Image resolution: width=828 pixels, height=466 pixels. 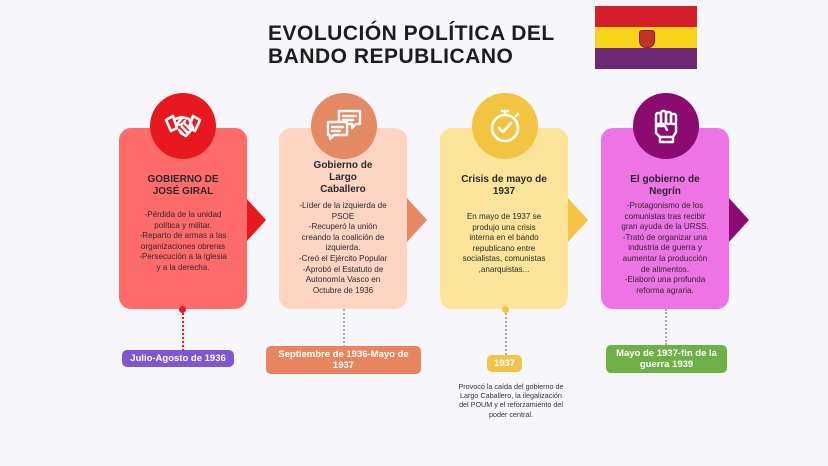 What do you see at coordinates (343, 177) in the screenshot?
I see `stage-2-title: Gobierno de Largo Caballero` at bounding box center [343, 177].